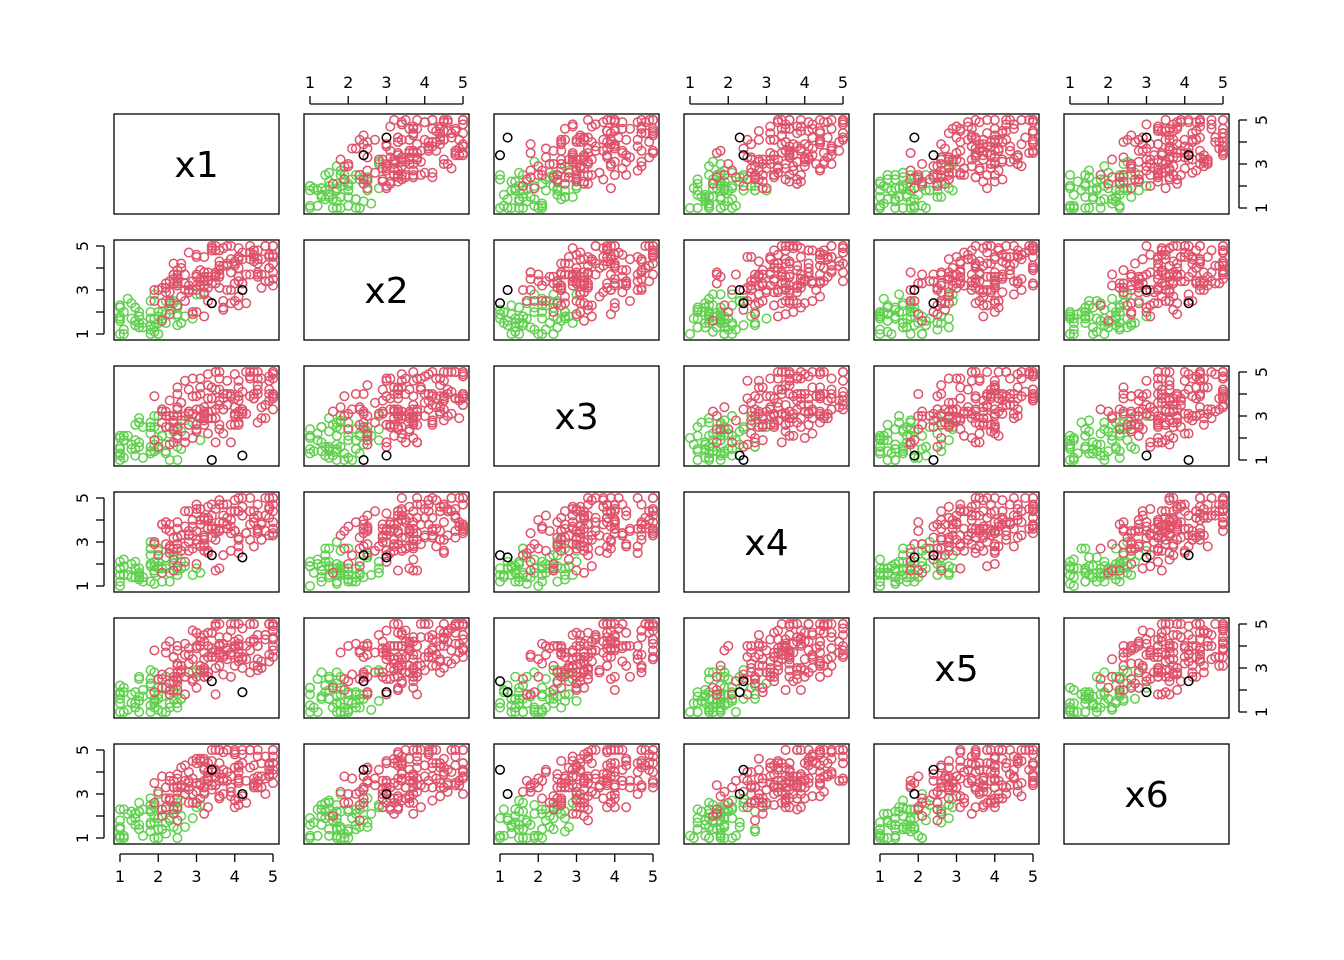 The height and width of the screenshot is (960, 1344). I want to click on variable-label: x1, so click(196, 165).